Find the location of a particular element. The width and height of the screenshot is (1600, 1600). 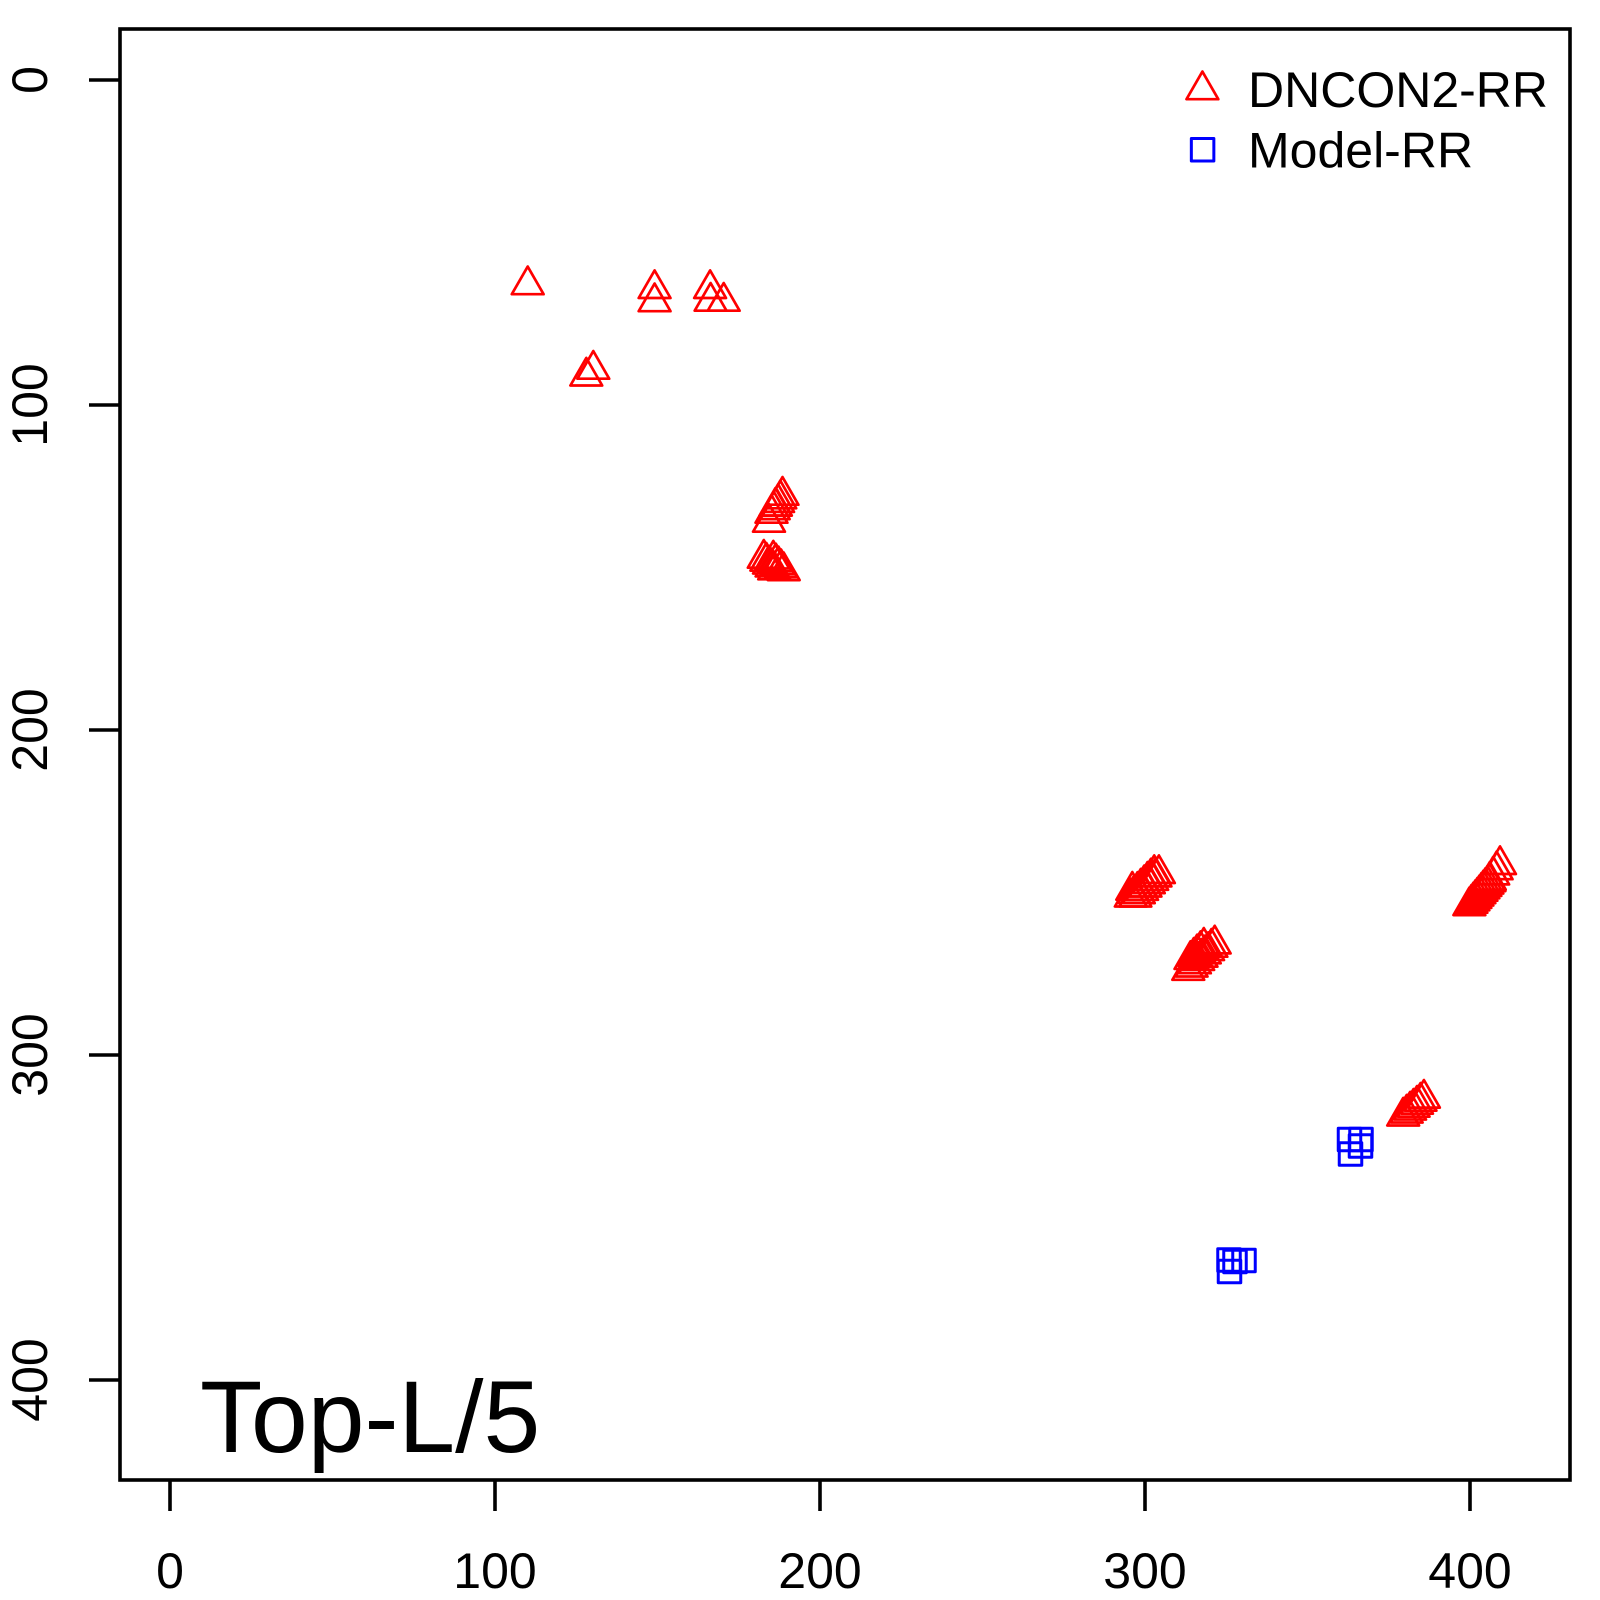

svg-text: Model-RR is located at coordinates (1360, 151).